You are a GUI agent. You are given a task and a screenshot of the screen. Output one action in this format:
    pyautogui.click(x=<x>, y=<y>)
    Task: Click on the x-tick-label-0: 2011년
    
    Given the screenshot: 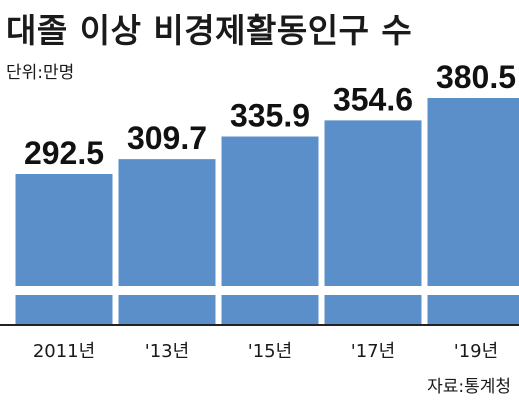 What is the action you would take?
    pyautogui.click(x=64, y=351)
    